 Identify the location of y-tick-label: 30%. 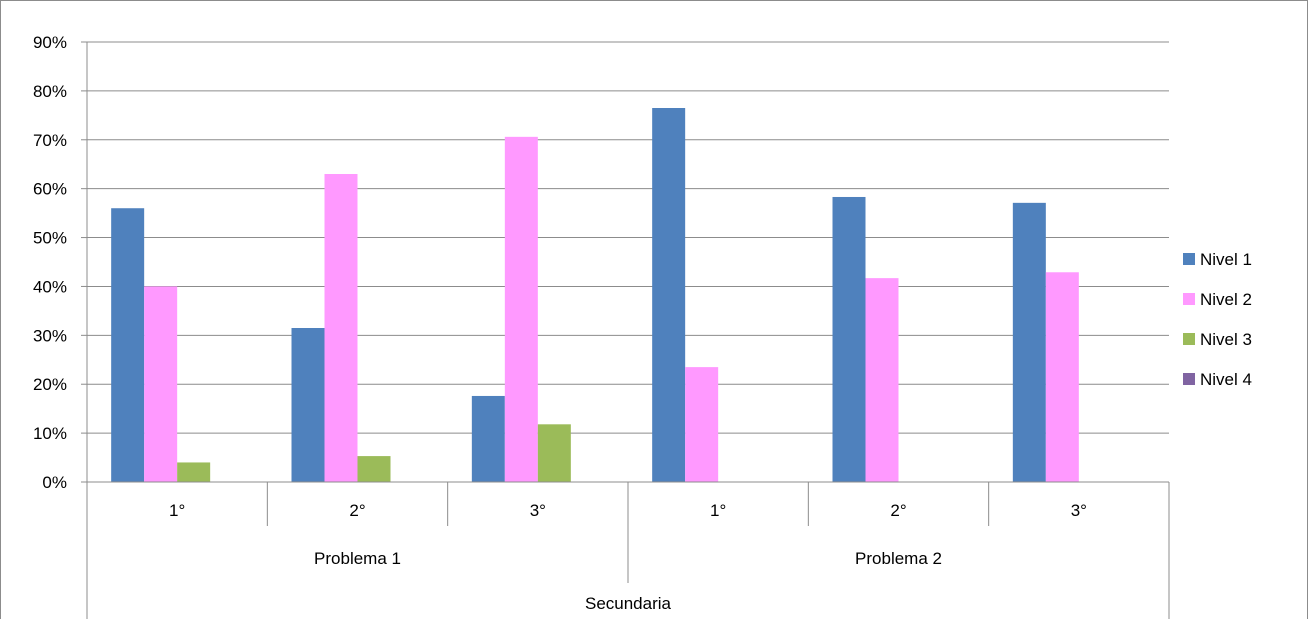
(50, 335).